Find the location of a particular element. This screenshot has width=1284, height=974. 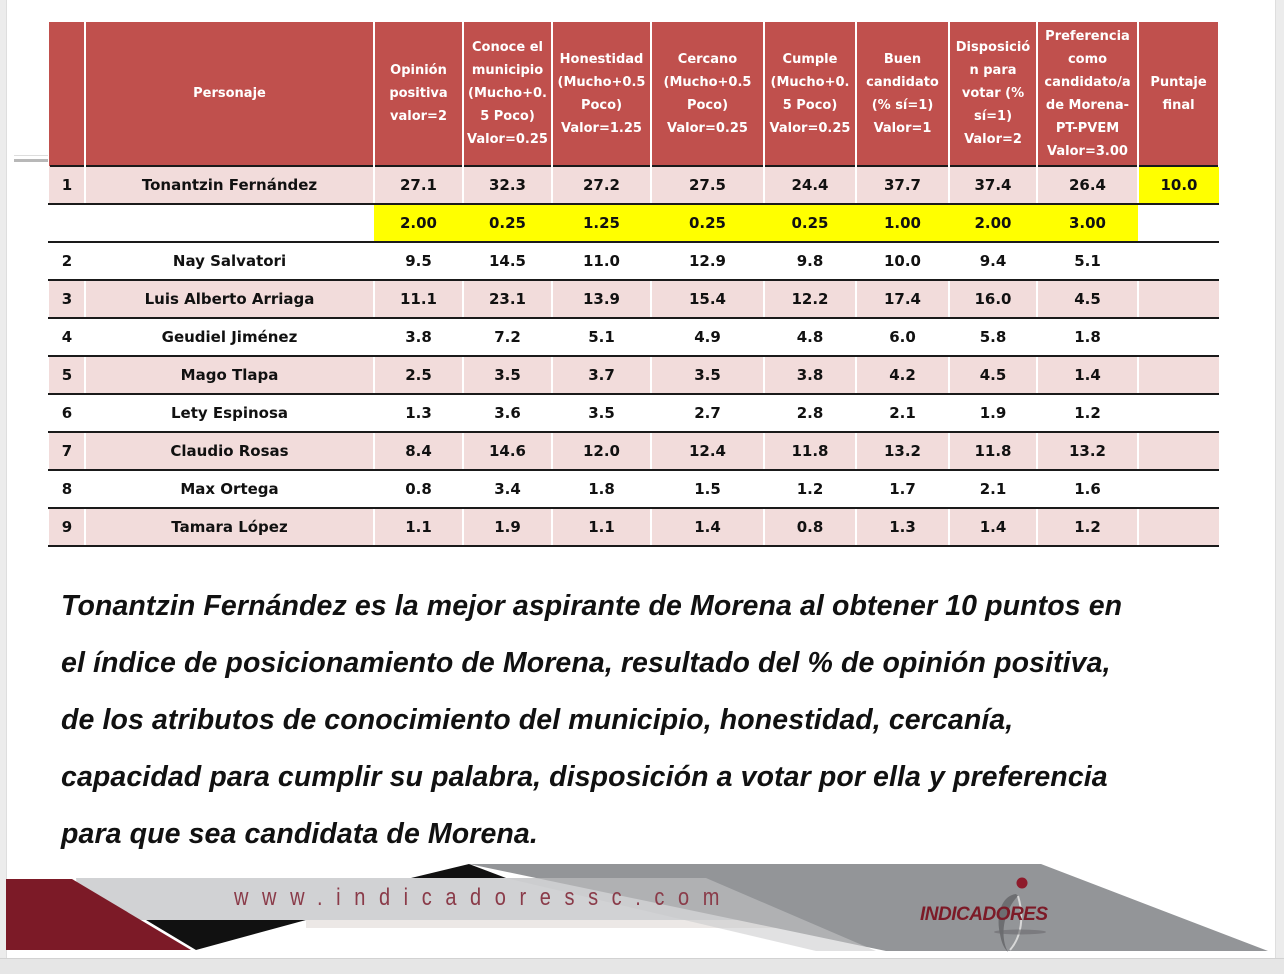

value-cell: 3.6 is located at coordinates (507, 413).